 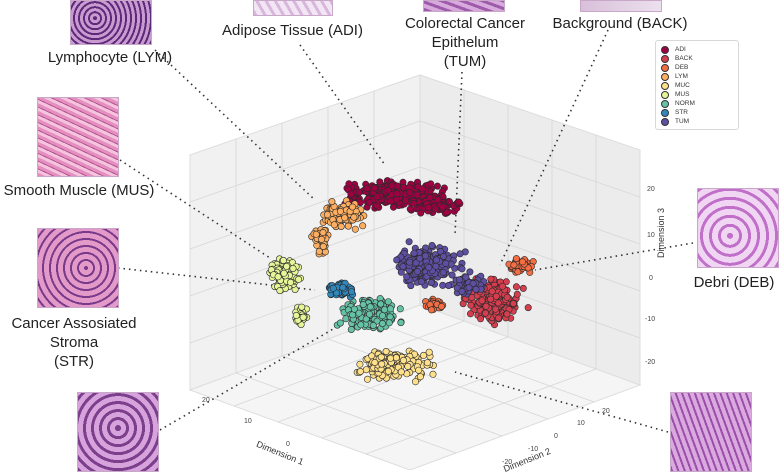 I want to click on y-tick: 20, so click(x=606, y=411).